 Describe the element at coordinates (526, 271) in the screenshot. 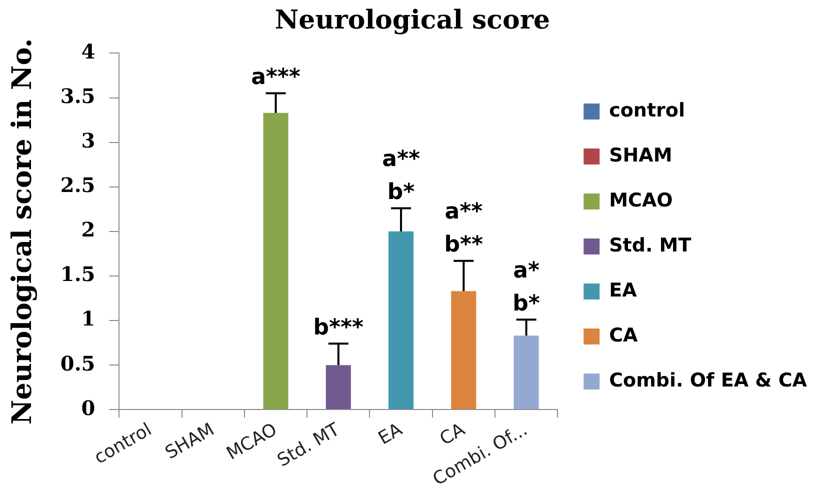

I see `annotation: a*` at that location.